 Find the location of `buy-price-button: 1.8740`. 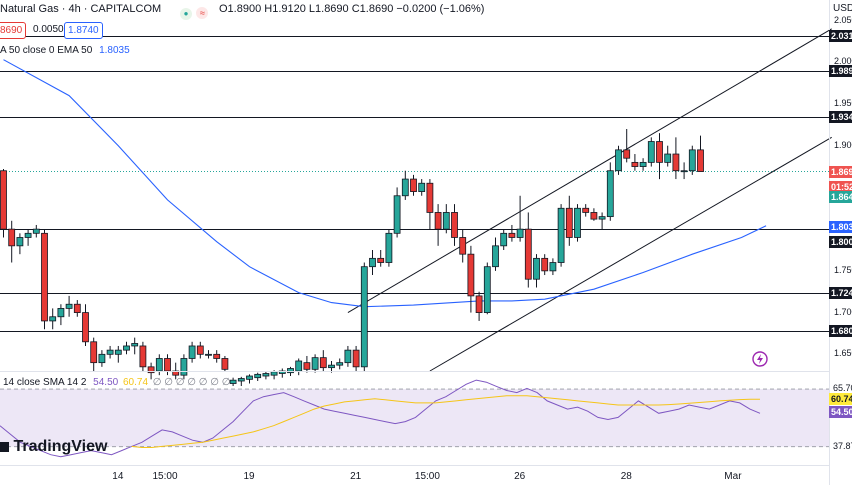

buy-price-button: 1.8740 is located at coordinates (83, 30).